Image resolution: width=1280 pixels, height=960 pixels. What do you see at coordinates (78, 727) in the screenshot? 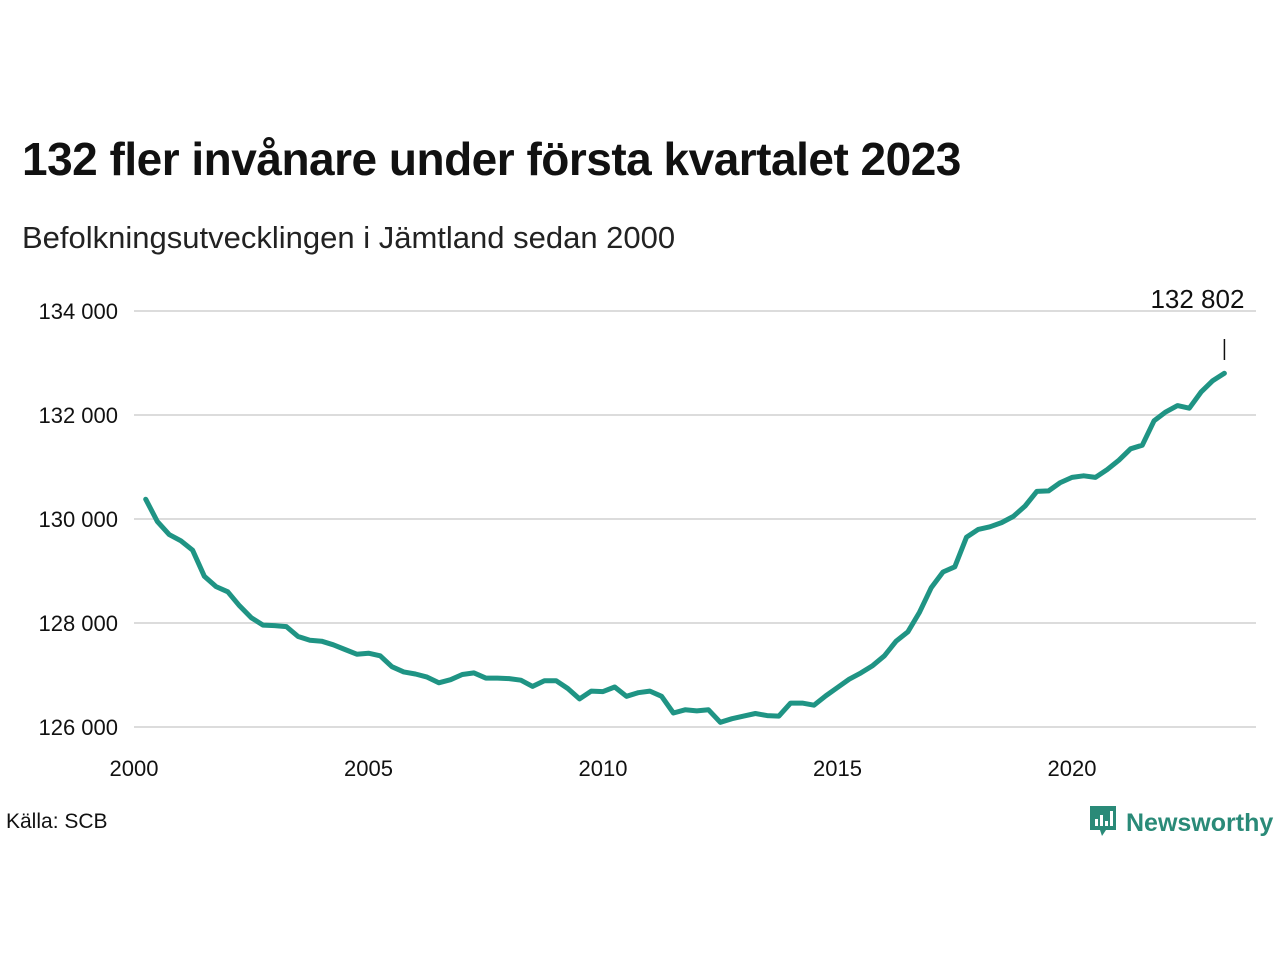
I see `y-tick-label: 126 000` at bounding box center [78, 727].